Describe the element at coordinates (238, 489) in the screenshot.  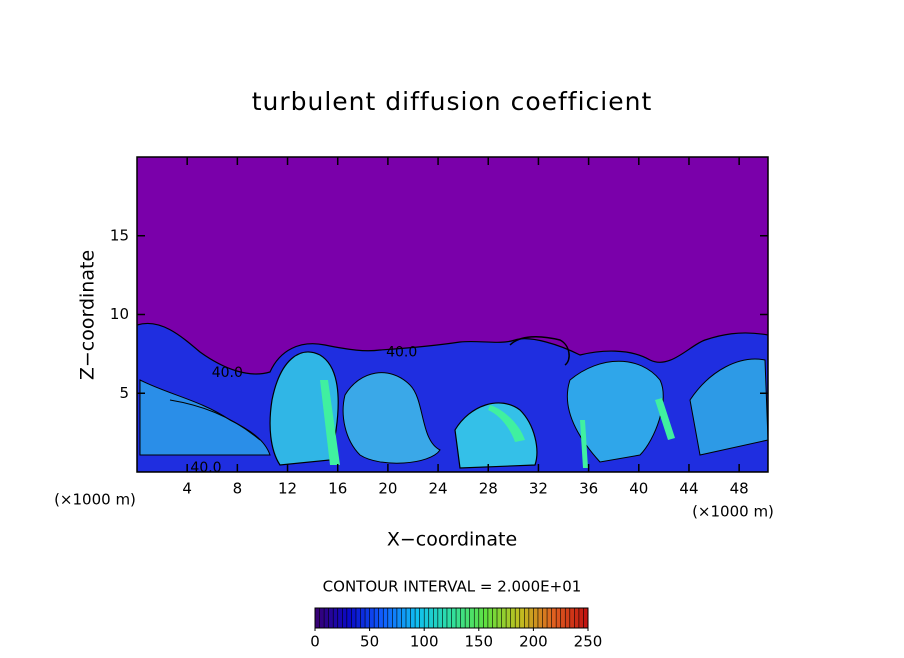
I see `x-tick-label: 8` at that location.